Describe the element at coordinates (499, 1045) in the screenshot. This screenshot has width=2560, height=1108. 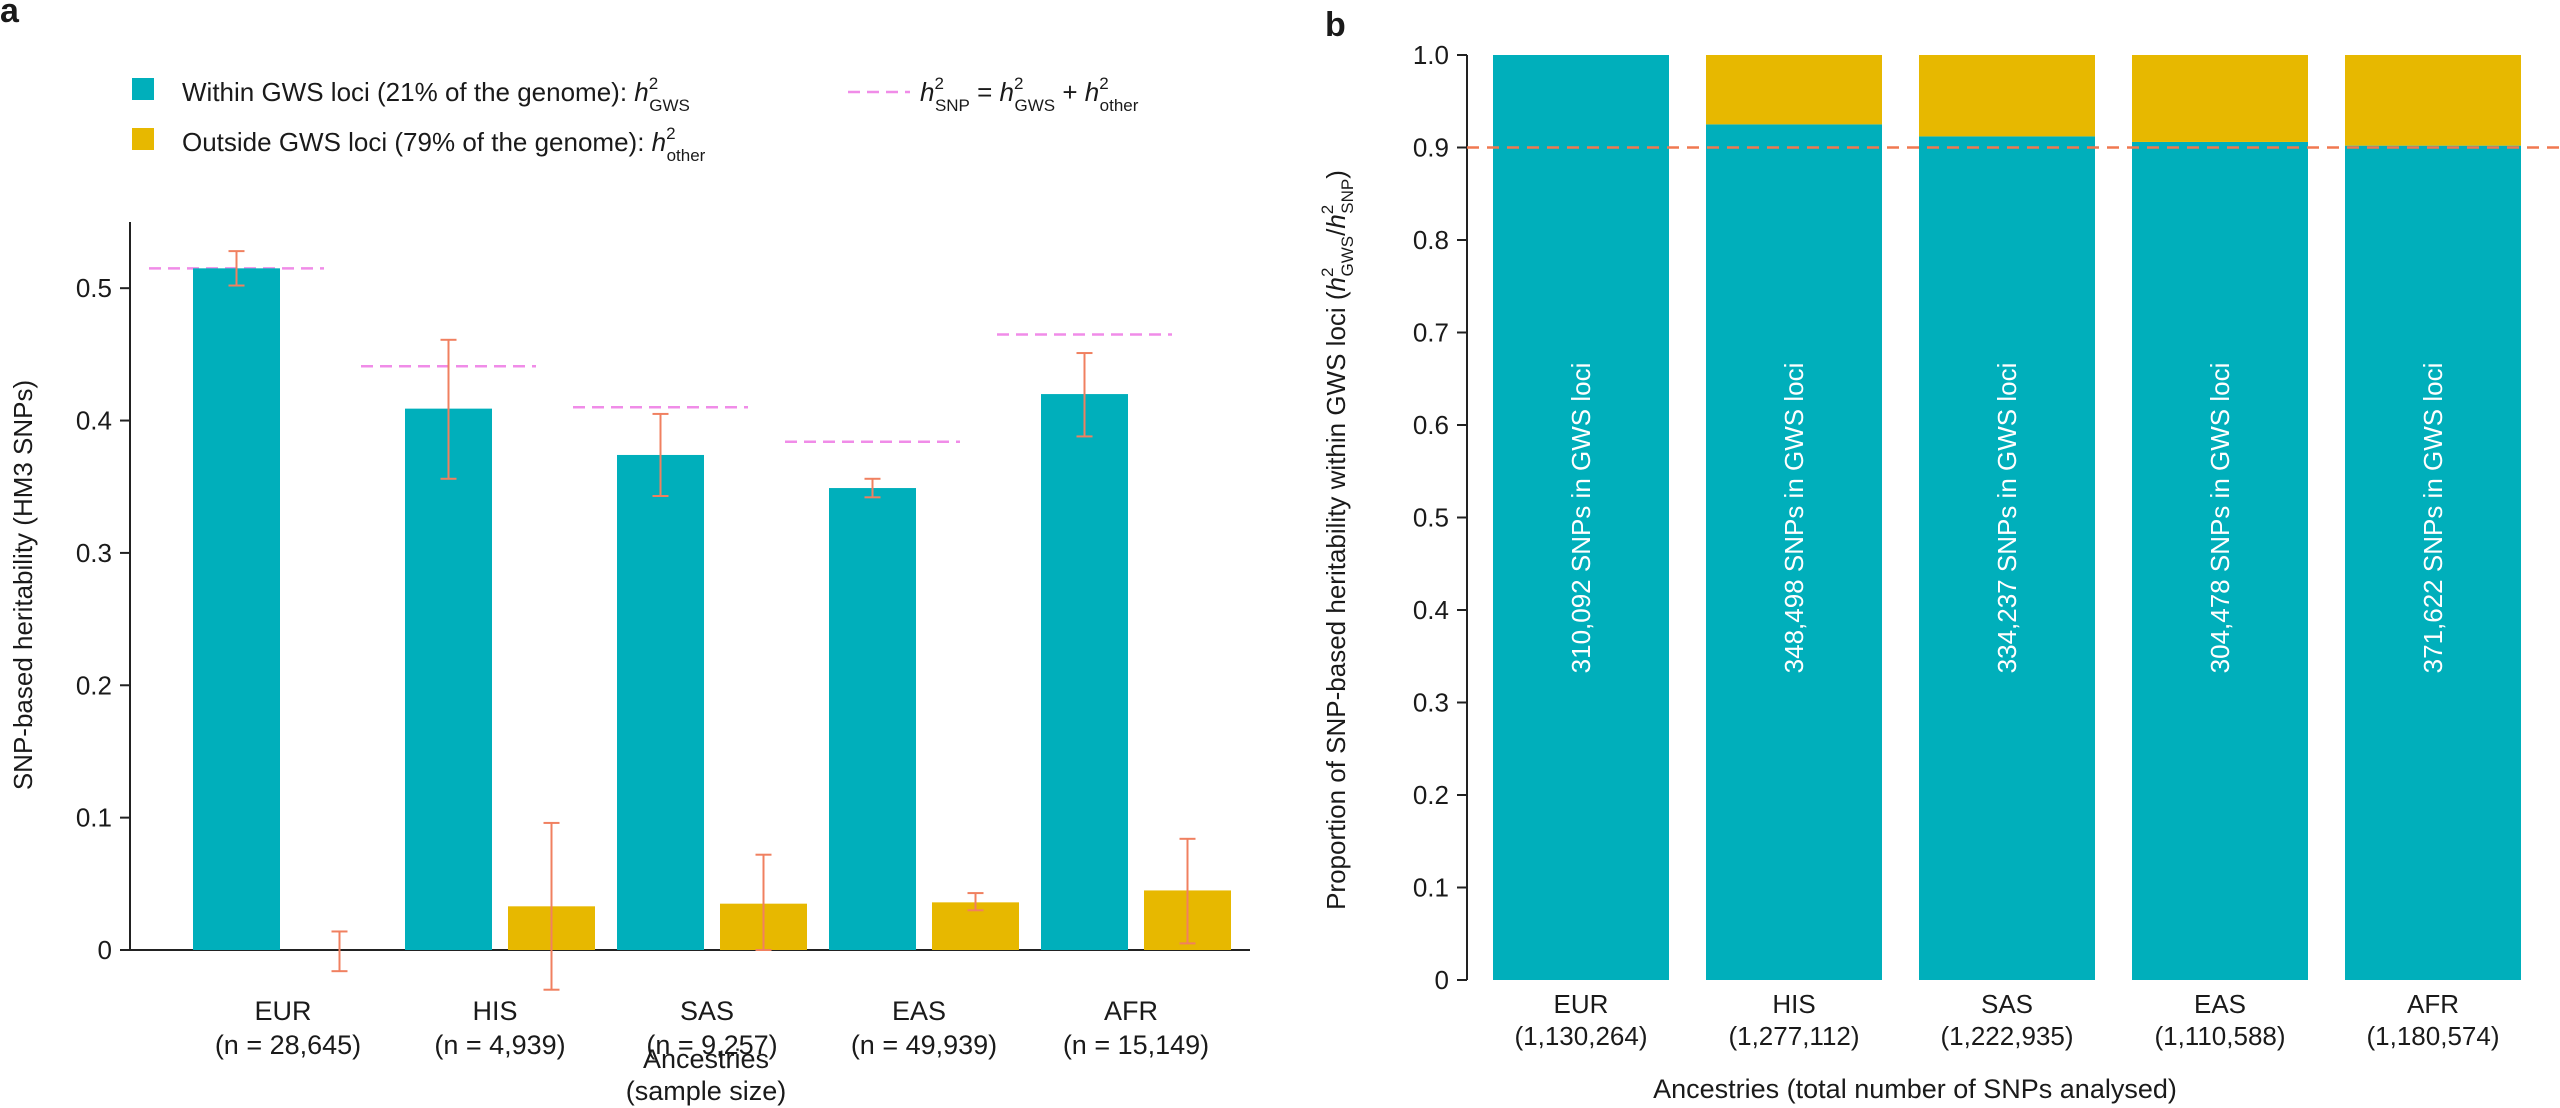
I see `x-tick-sublabel-a: (n = 4,939)` at that location.